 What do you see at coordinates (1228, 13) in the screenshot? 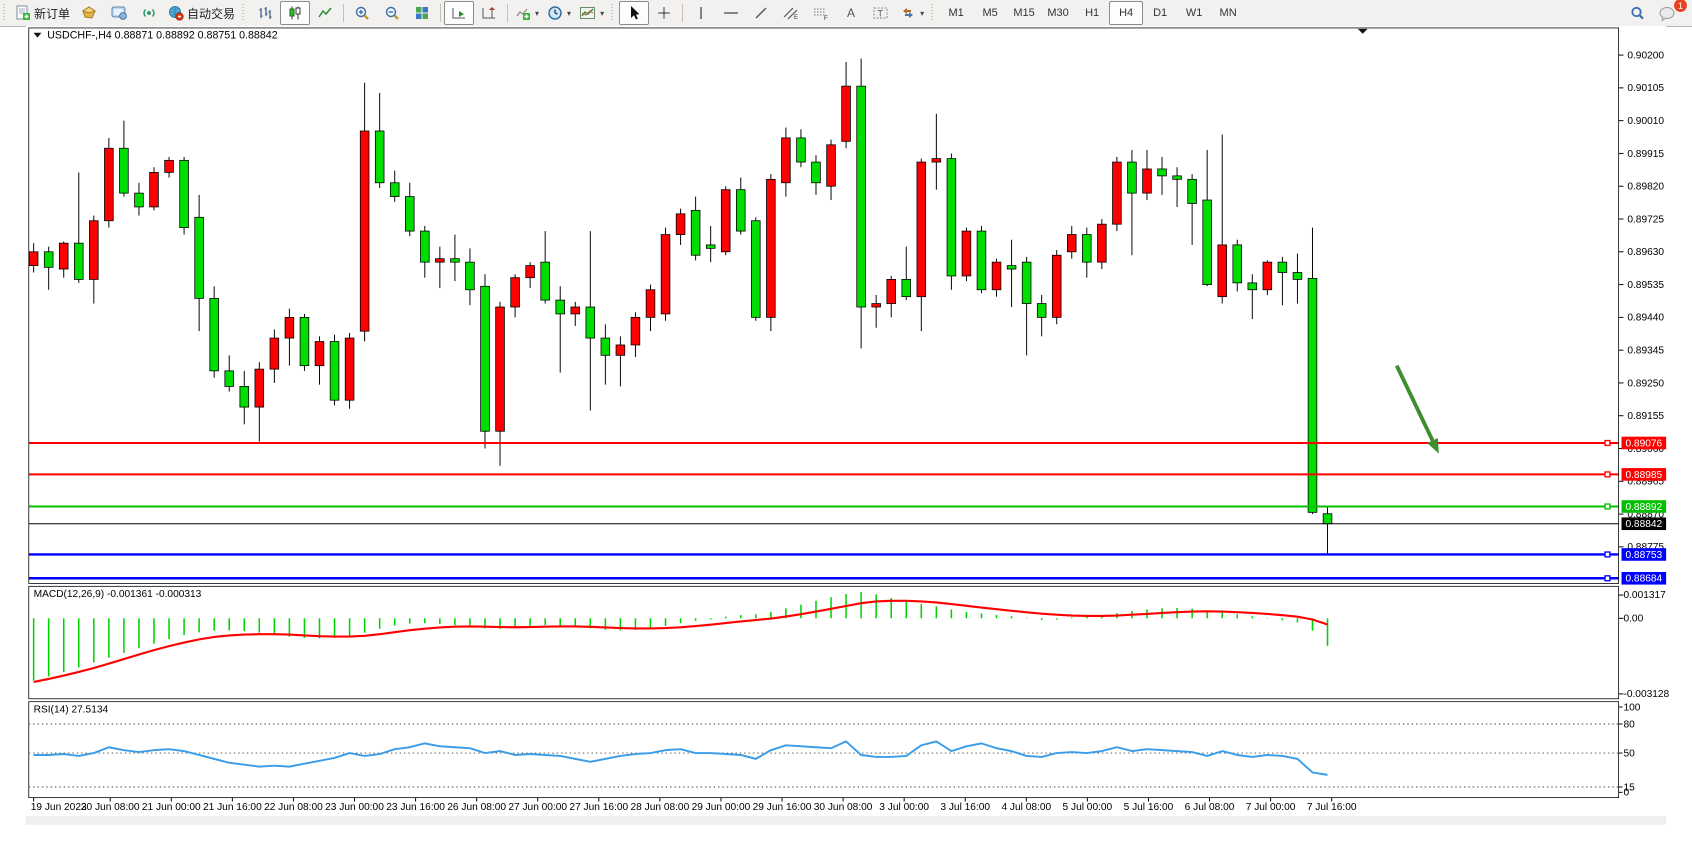
I see `timeframe-button-MN: MN` at bounding box center [1228, 13].